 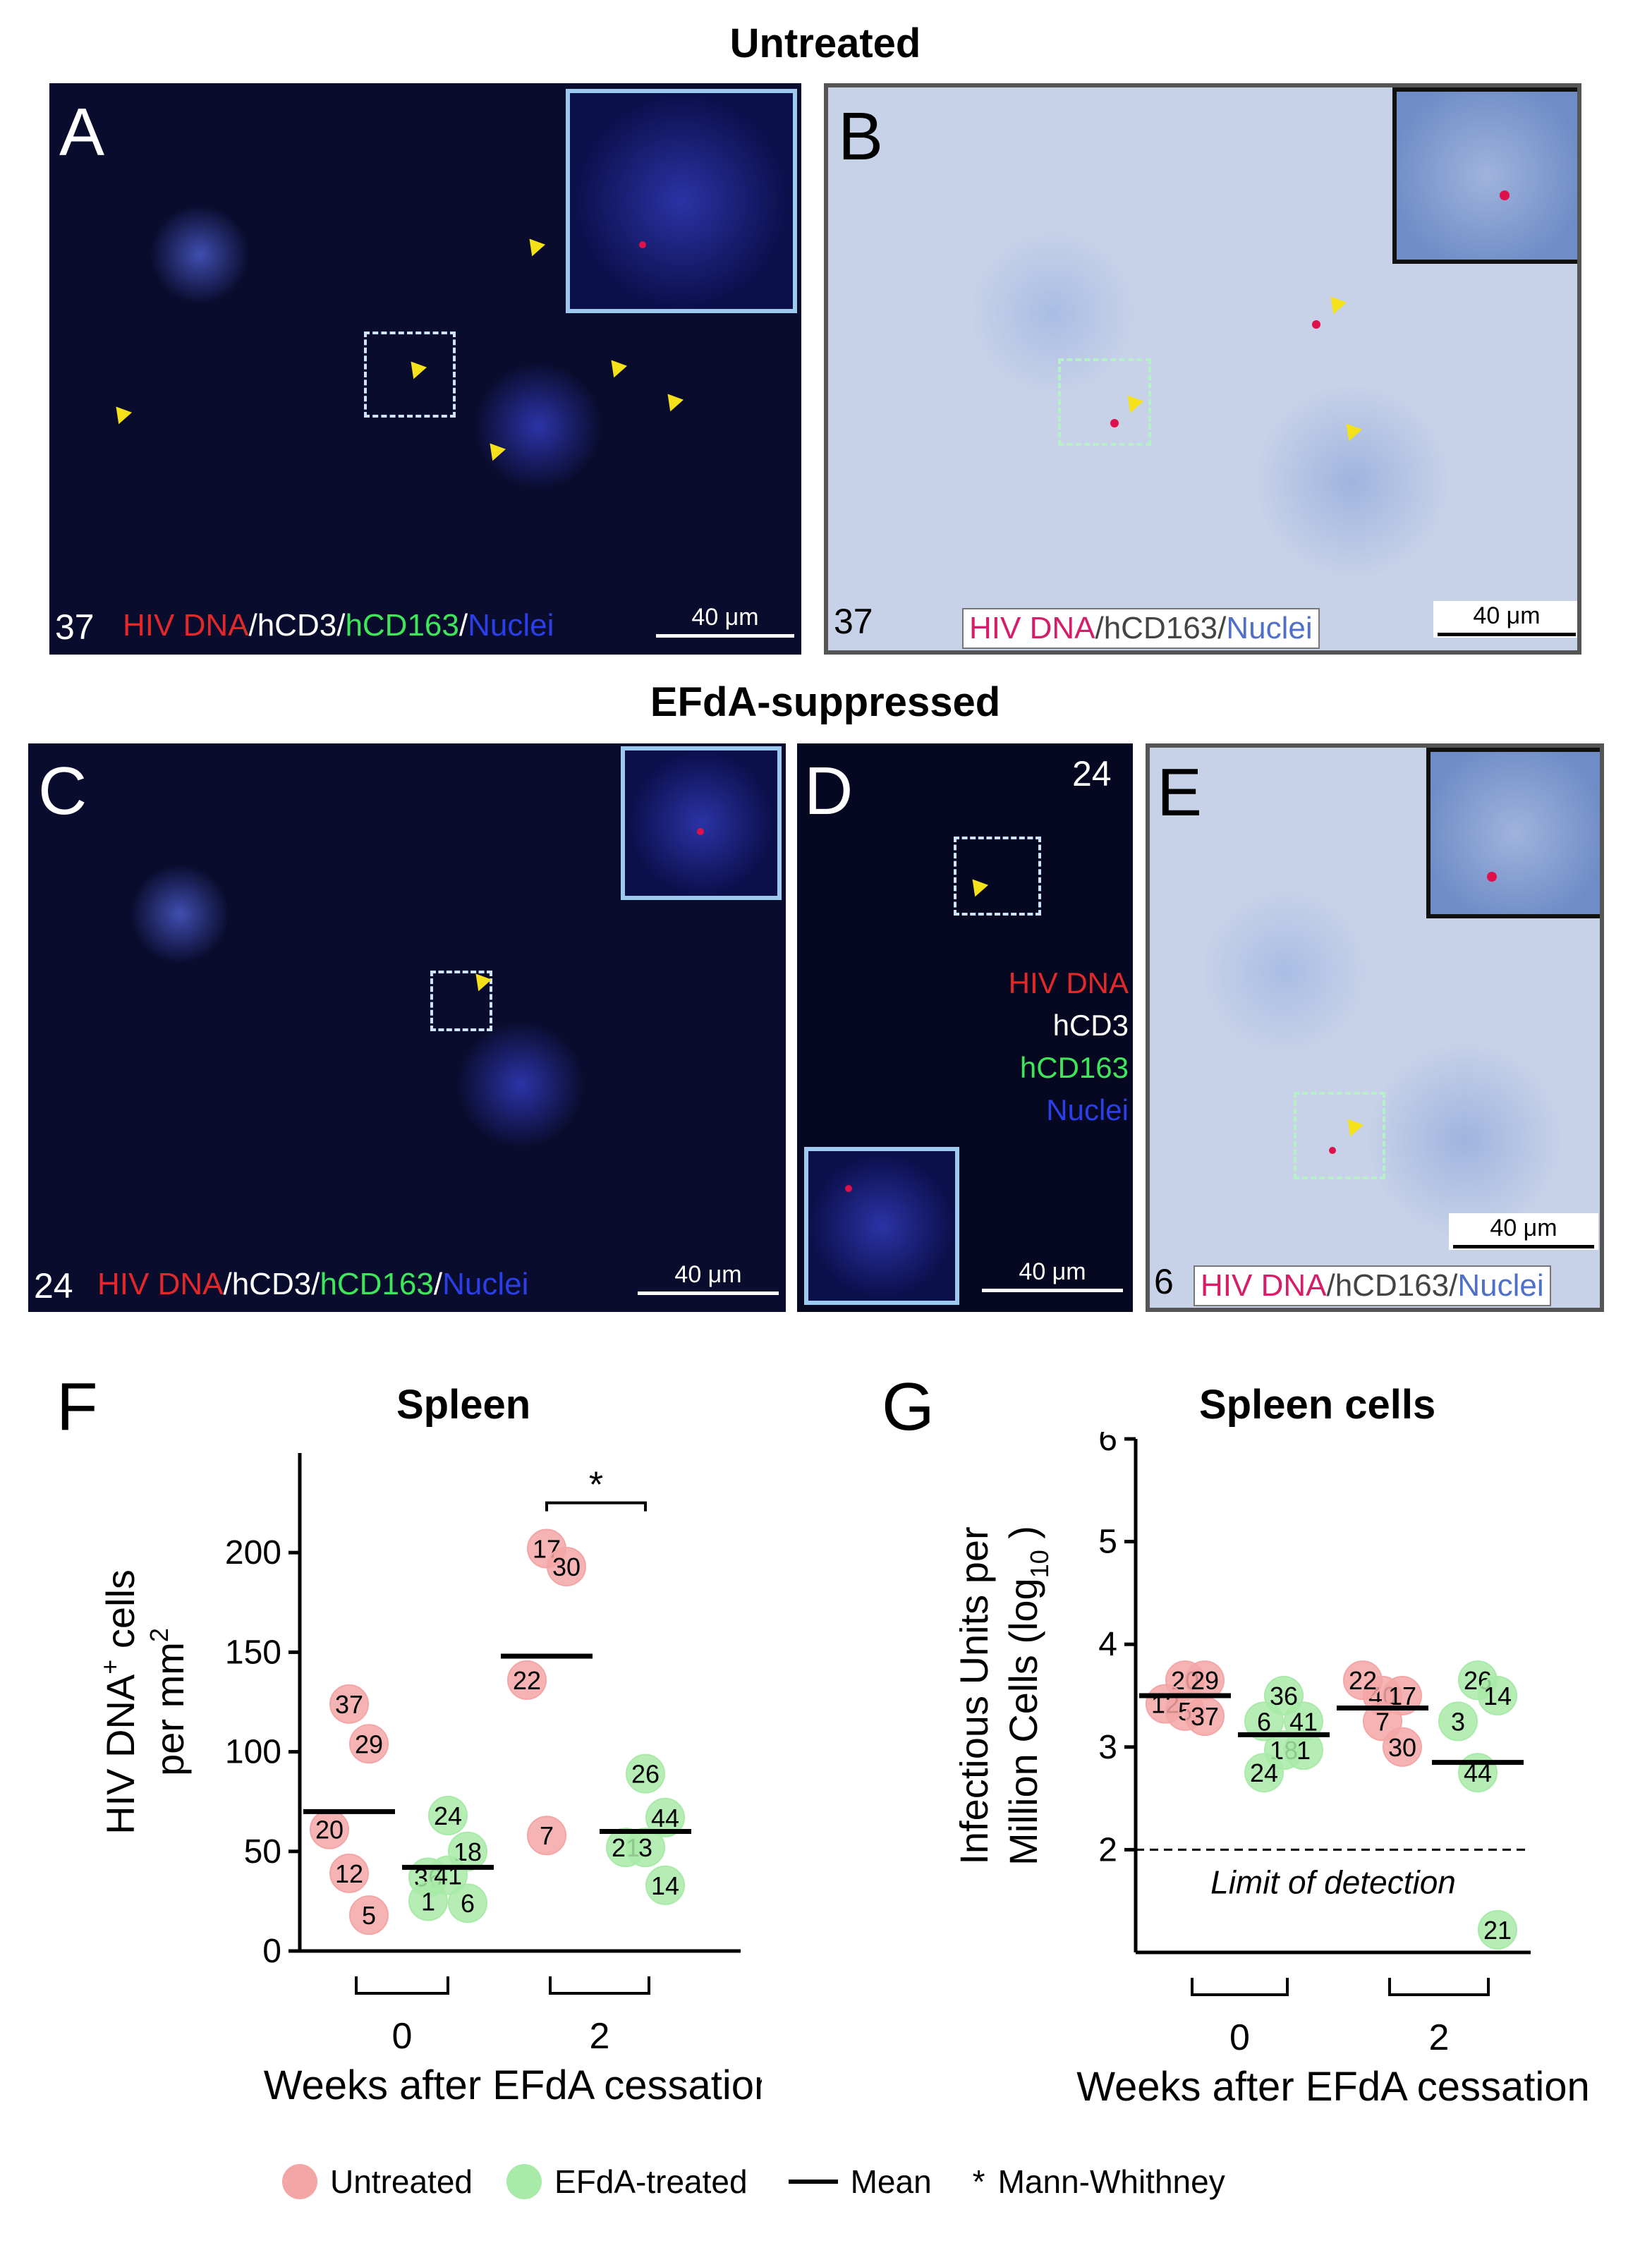 What do you see at coordinates (1382, 1721) in the screenshot?
I see `data-point-label: 7` at bounding box center [1382, 1721].